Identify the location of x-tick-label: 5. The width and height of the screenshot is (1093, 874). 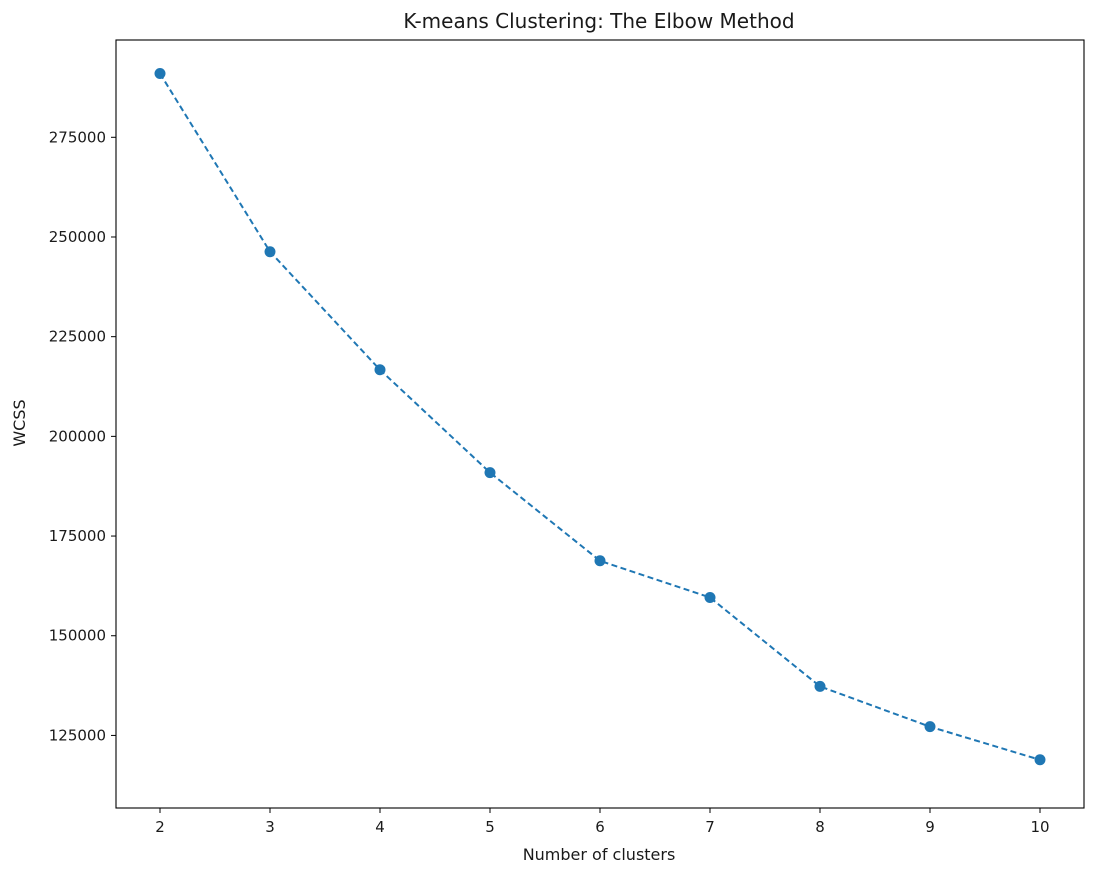
(490, 827).